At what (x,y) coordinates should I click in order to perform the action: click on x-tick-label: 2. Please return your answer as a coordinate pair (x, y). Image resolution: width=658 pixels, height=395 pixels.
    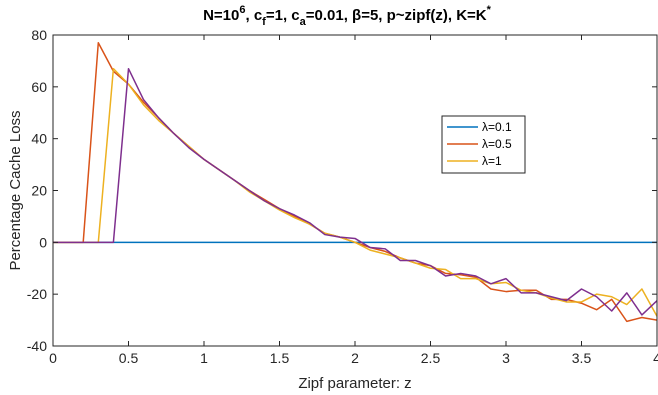
    Looking at the image, I should click on (355, 358).